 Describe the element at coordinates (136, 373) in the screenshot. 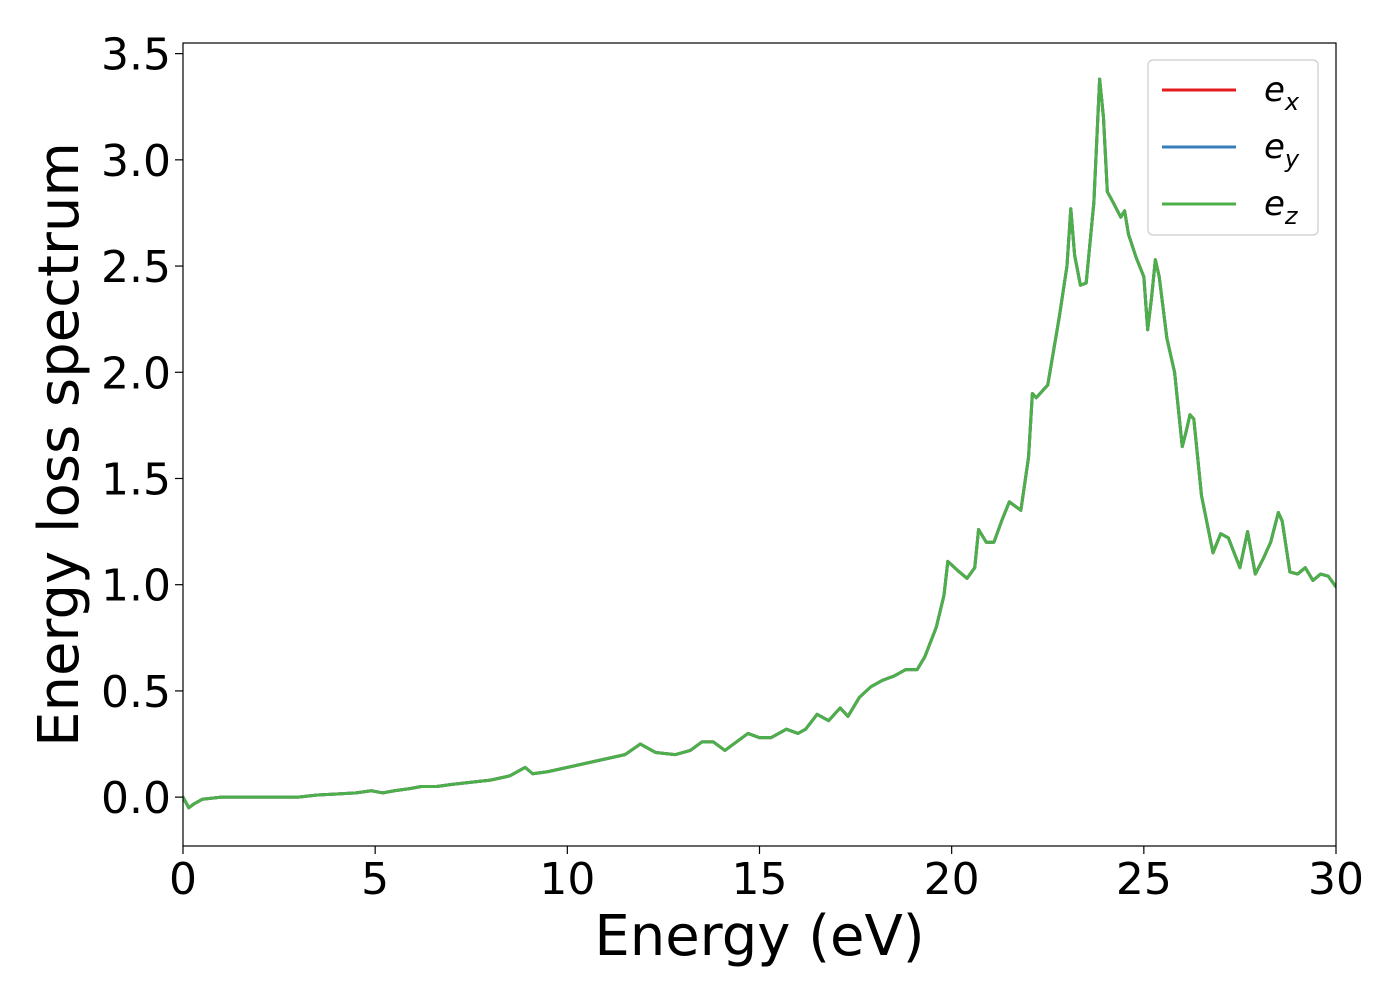

I see `y-tick-label: 2.0` at that location.